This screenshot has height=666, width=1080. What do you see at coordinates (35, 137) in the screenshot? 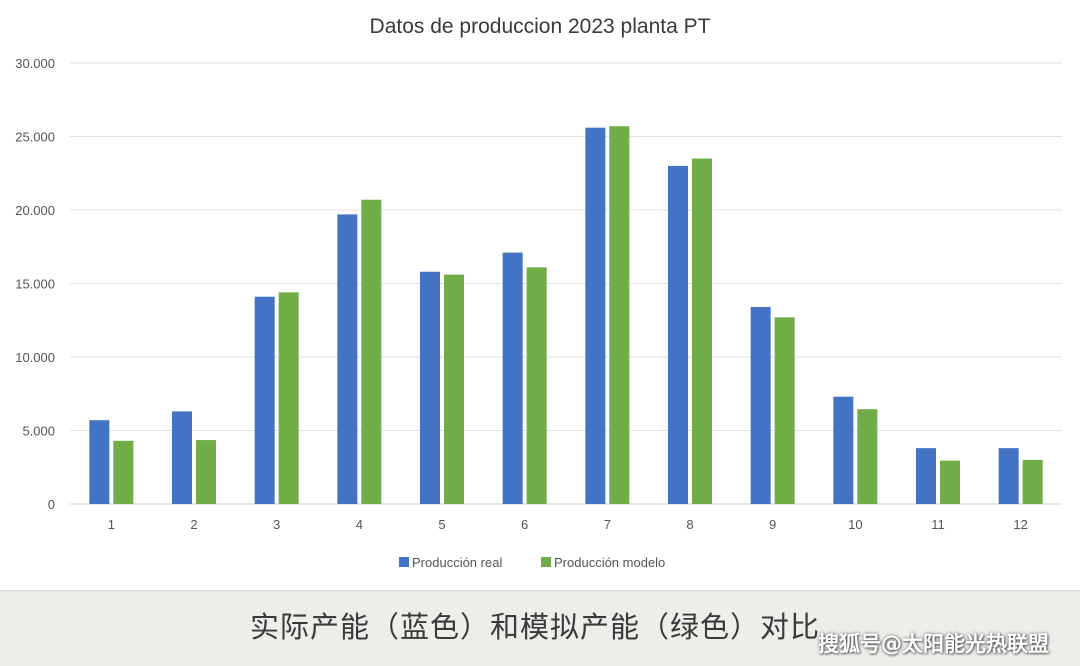
I see `y-tick-label: 25.000` at bounding box center [35, 137].